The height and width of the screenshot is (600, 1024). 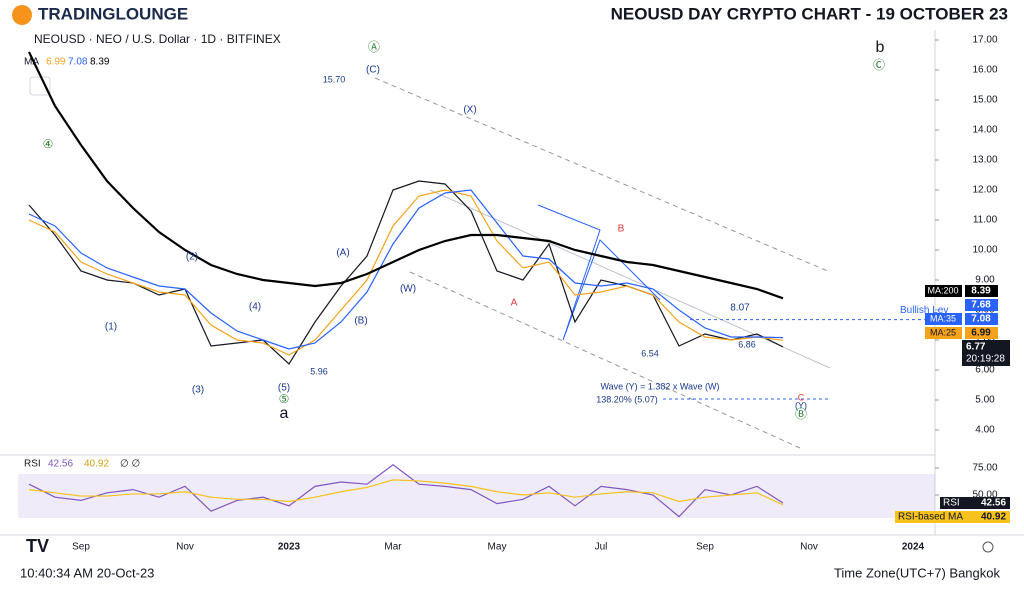 I want to click on wave-label: 6.54, so click(x=650, y=353).